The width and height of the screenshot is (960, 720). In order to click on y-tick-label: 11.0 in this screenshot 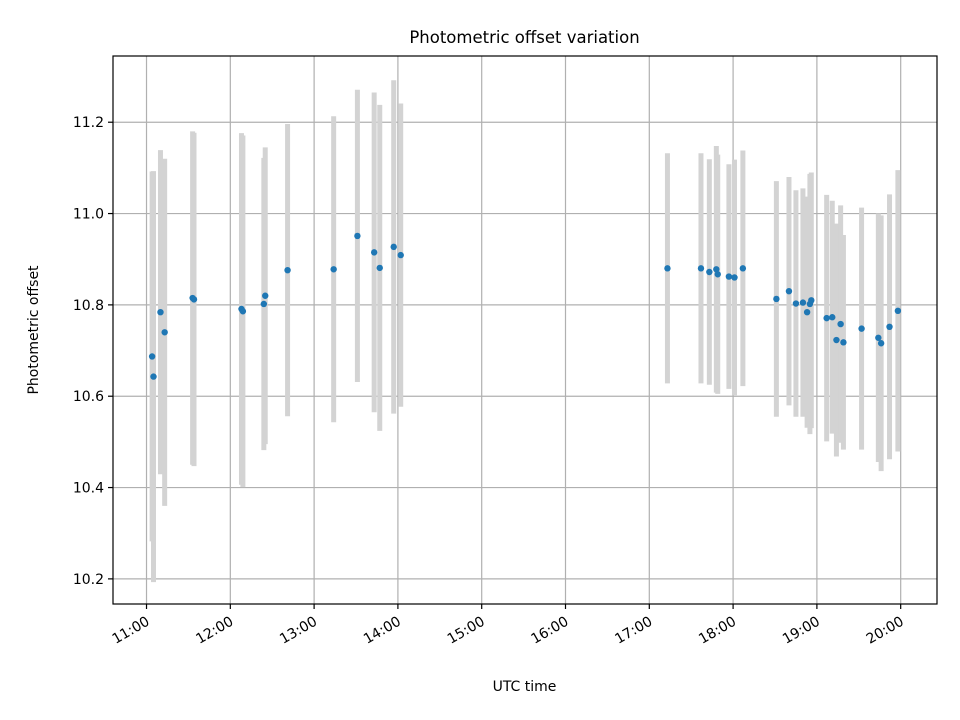, I will do `click(88, 215)`.